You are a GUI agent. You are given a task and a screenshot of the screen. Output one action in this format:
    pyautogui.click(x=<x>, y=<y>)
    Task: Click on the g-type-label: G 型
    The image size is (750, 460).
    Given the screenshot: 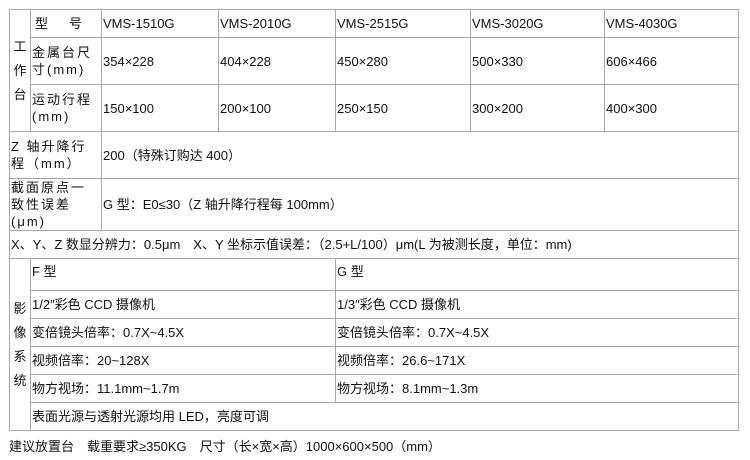 What is the action you would take?
    pyautogui.click(x=537, y=274)
    